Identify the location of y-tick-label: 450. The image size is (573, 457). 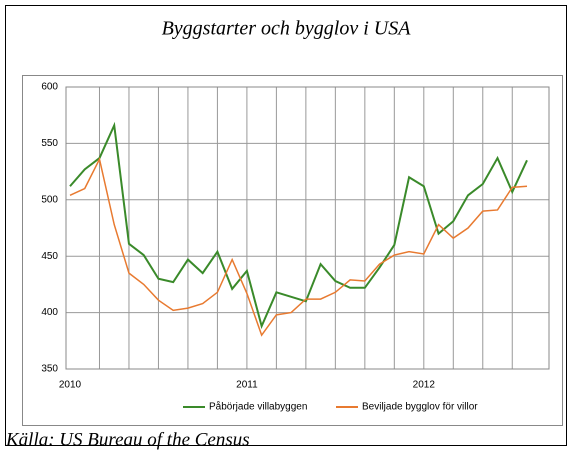
(49, 256).